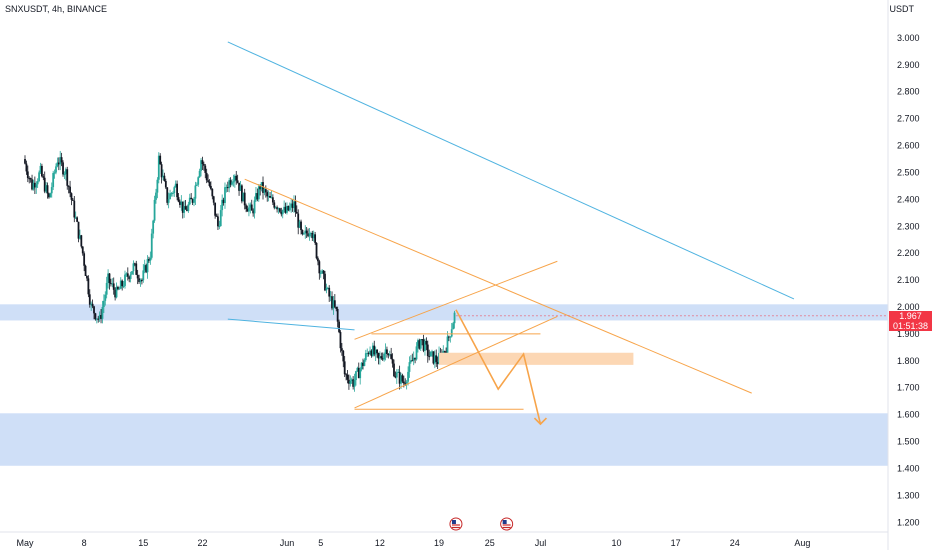 The width and height of the screenshot is (932, 550). Describe the element at coordinates (498, 367) in the screenshot. I see `projection-path` at that location.